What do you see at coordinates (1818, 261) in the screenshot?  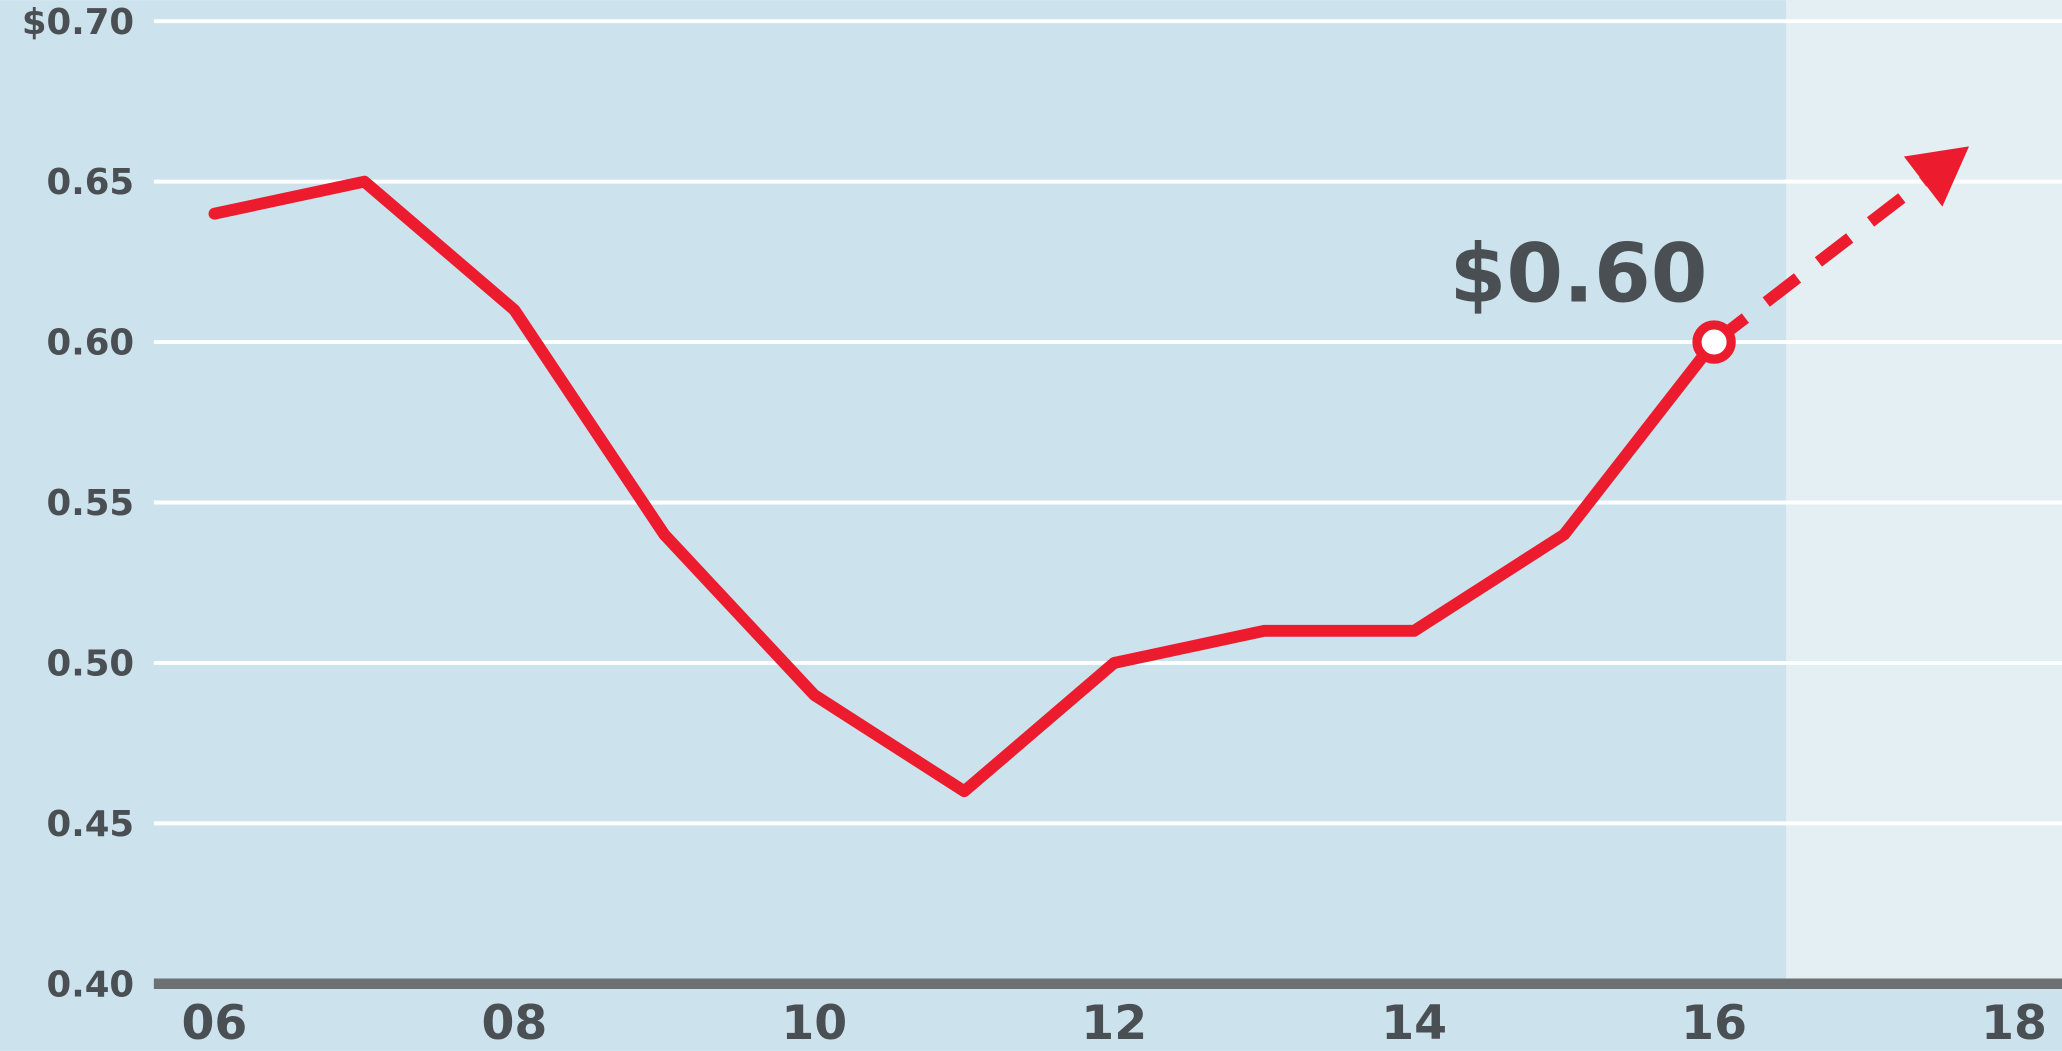 I see `projection-line` at bounding box center [1818, 261].